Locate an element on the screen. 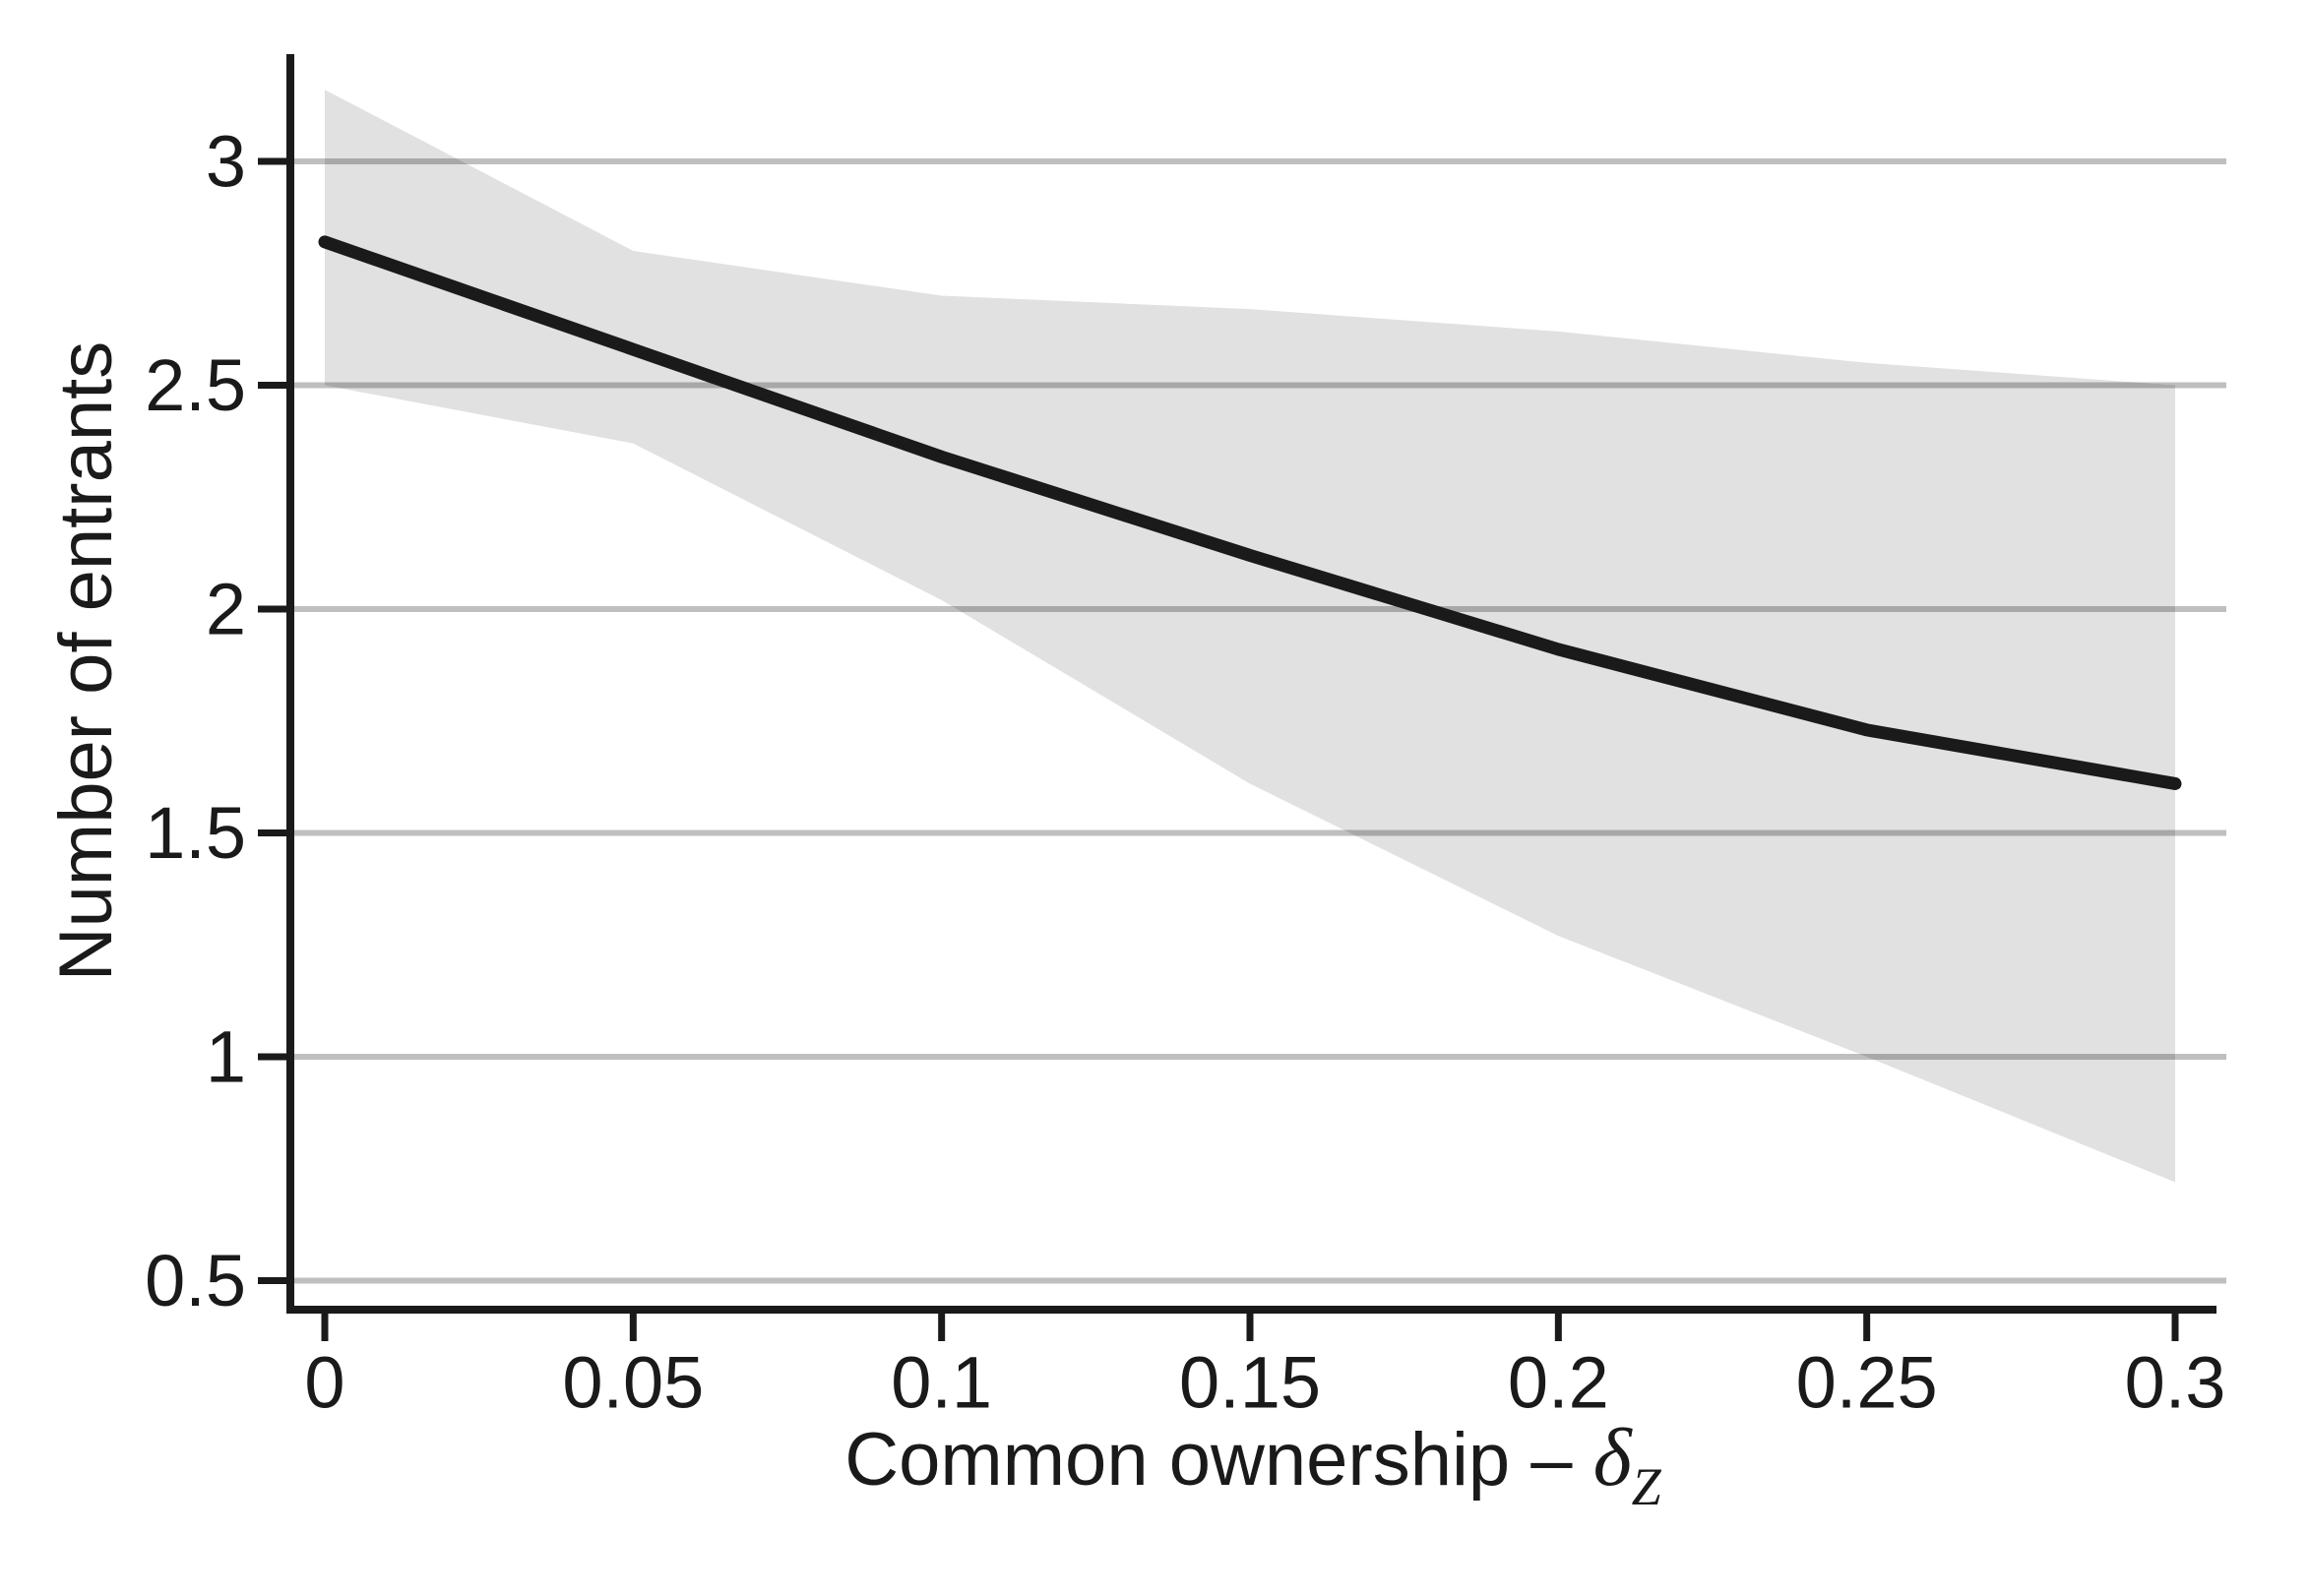 The height and width of the screenshot is (1596, 2309). x-tick-label: 0.05 is located at coordinates (633, 1383).